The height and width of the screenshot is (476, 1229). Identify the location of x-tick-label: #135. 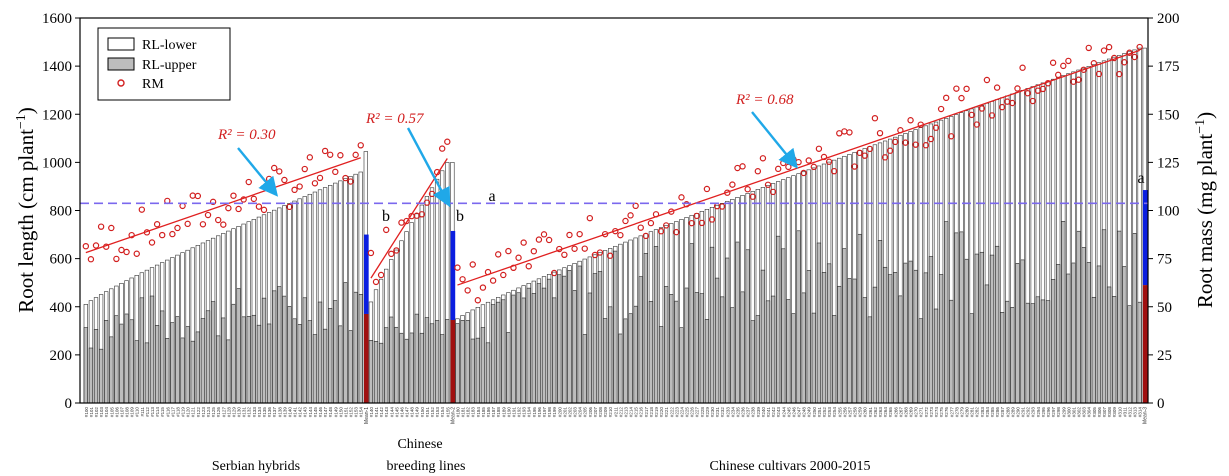
(264, 412).